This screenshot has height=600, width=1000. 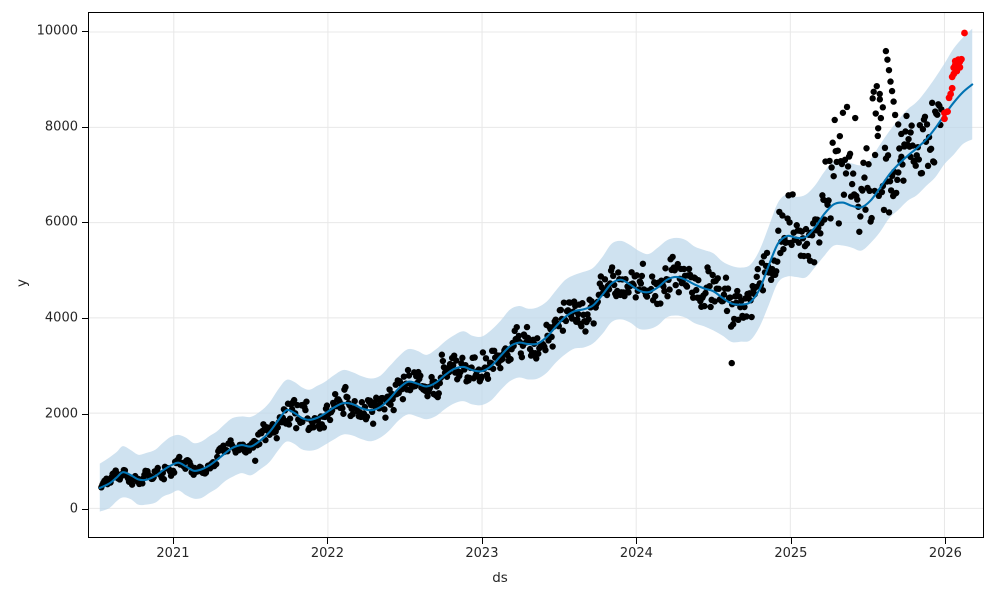 What do you see at coordinates (945, 553) in the screenshot?
I see `x-tick-label: 2026` at bounding box center [945, 553].